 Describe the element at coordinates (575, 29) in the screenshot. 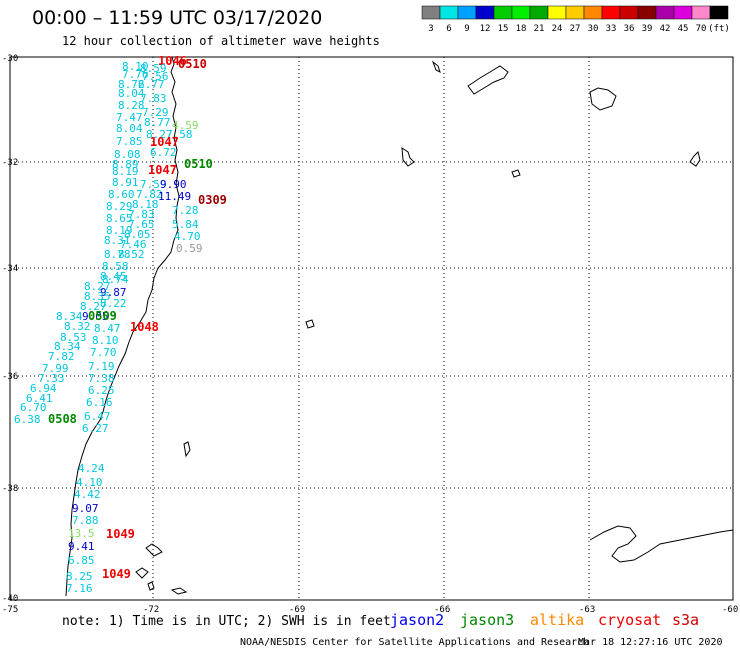

I see `legend-label: 27` at that location.